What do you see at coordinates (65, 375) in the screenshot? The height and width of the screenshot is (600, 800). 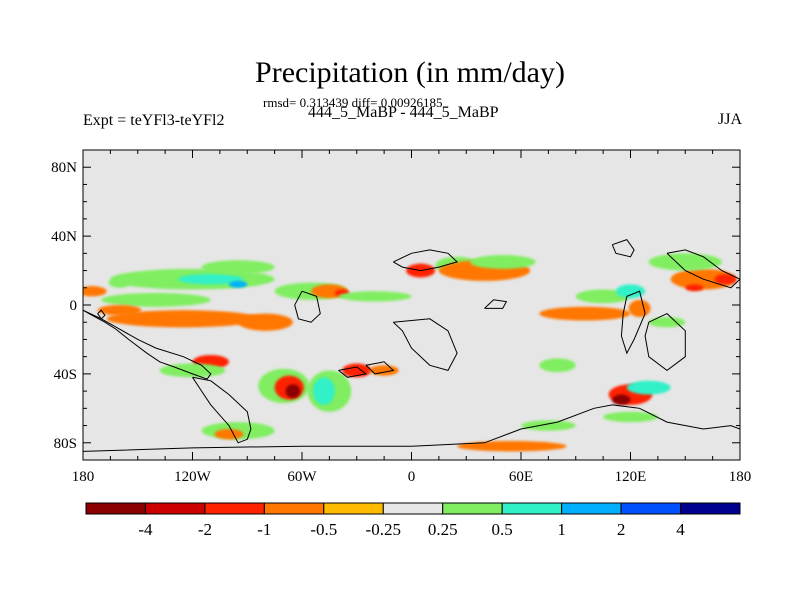 I see `y-tick-label-3: 40S` at bounding box center [65, 375].